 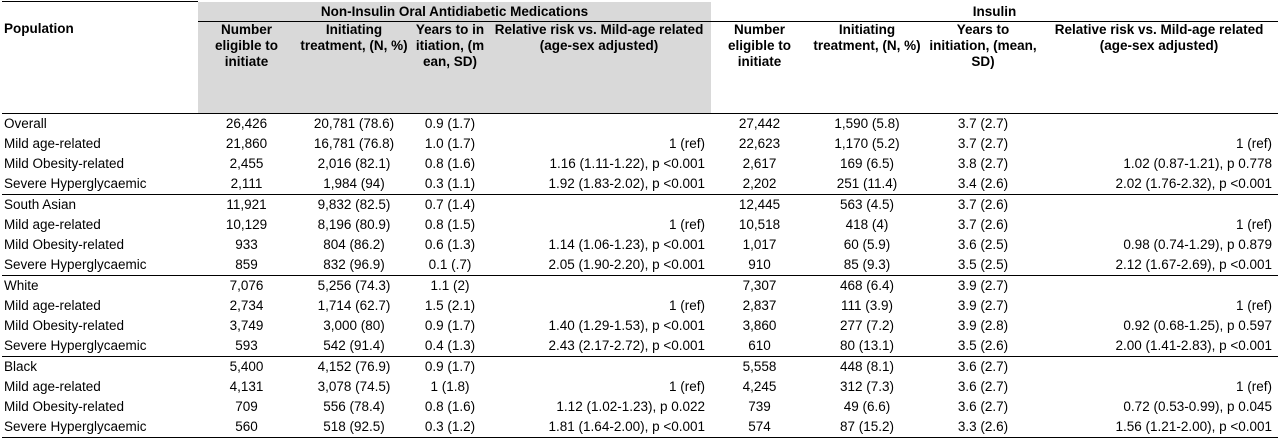 What do you see at coordinates (450, 427) in the screenshot?
I see `oral-years-cell: 0.3 (1.2)` at bounding box center [450, 427].